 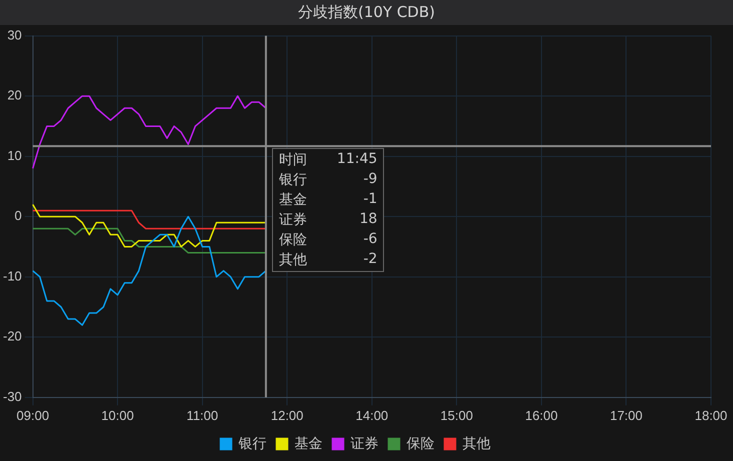 What do you see at coordinates (12, 396) in the screenshot?
I see `y-tick-label: -30` at bounding box center [12, 396].